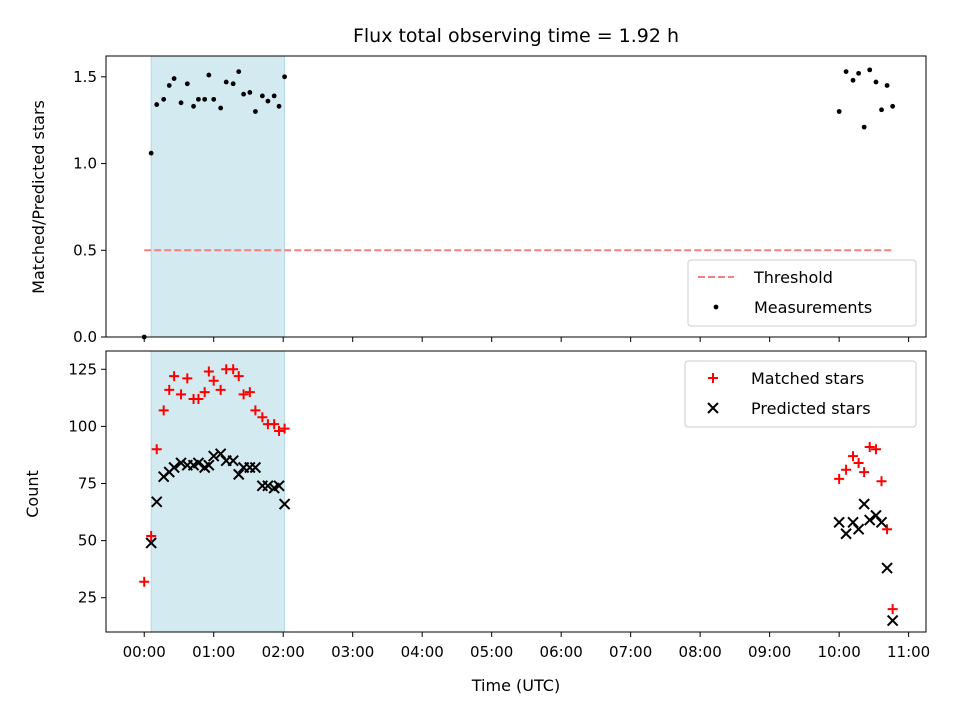 The width and height of the screenshot is (960, 720). I want to click on top-y-tick-label: 1.5, so click(85, 77).